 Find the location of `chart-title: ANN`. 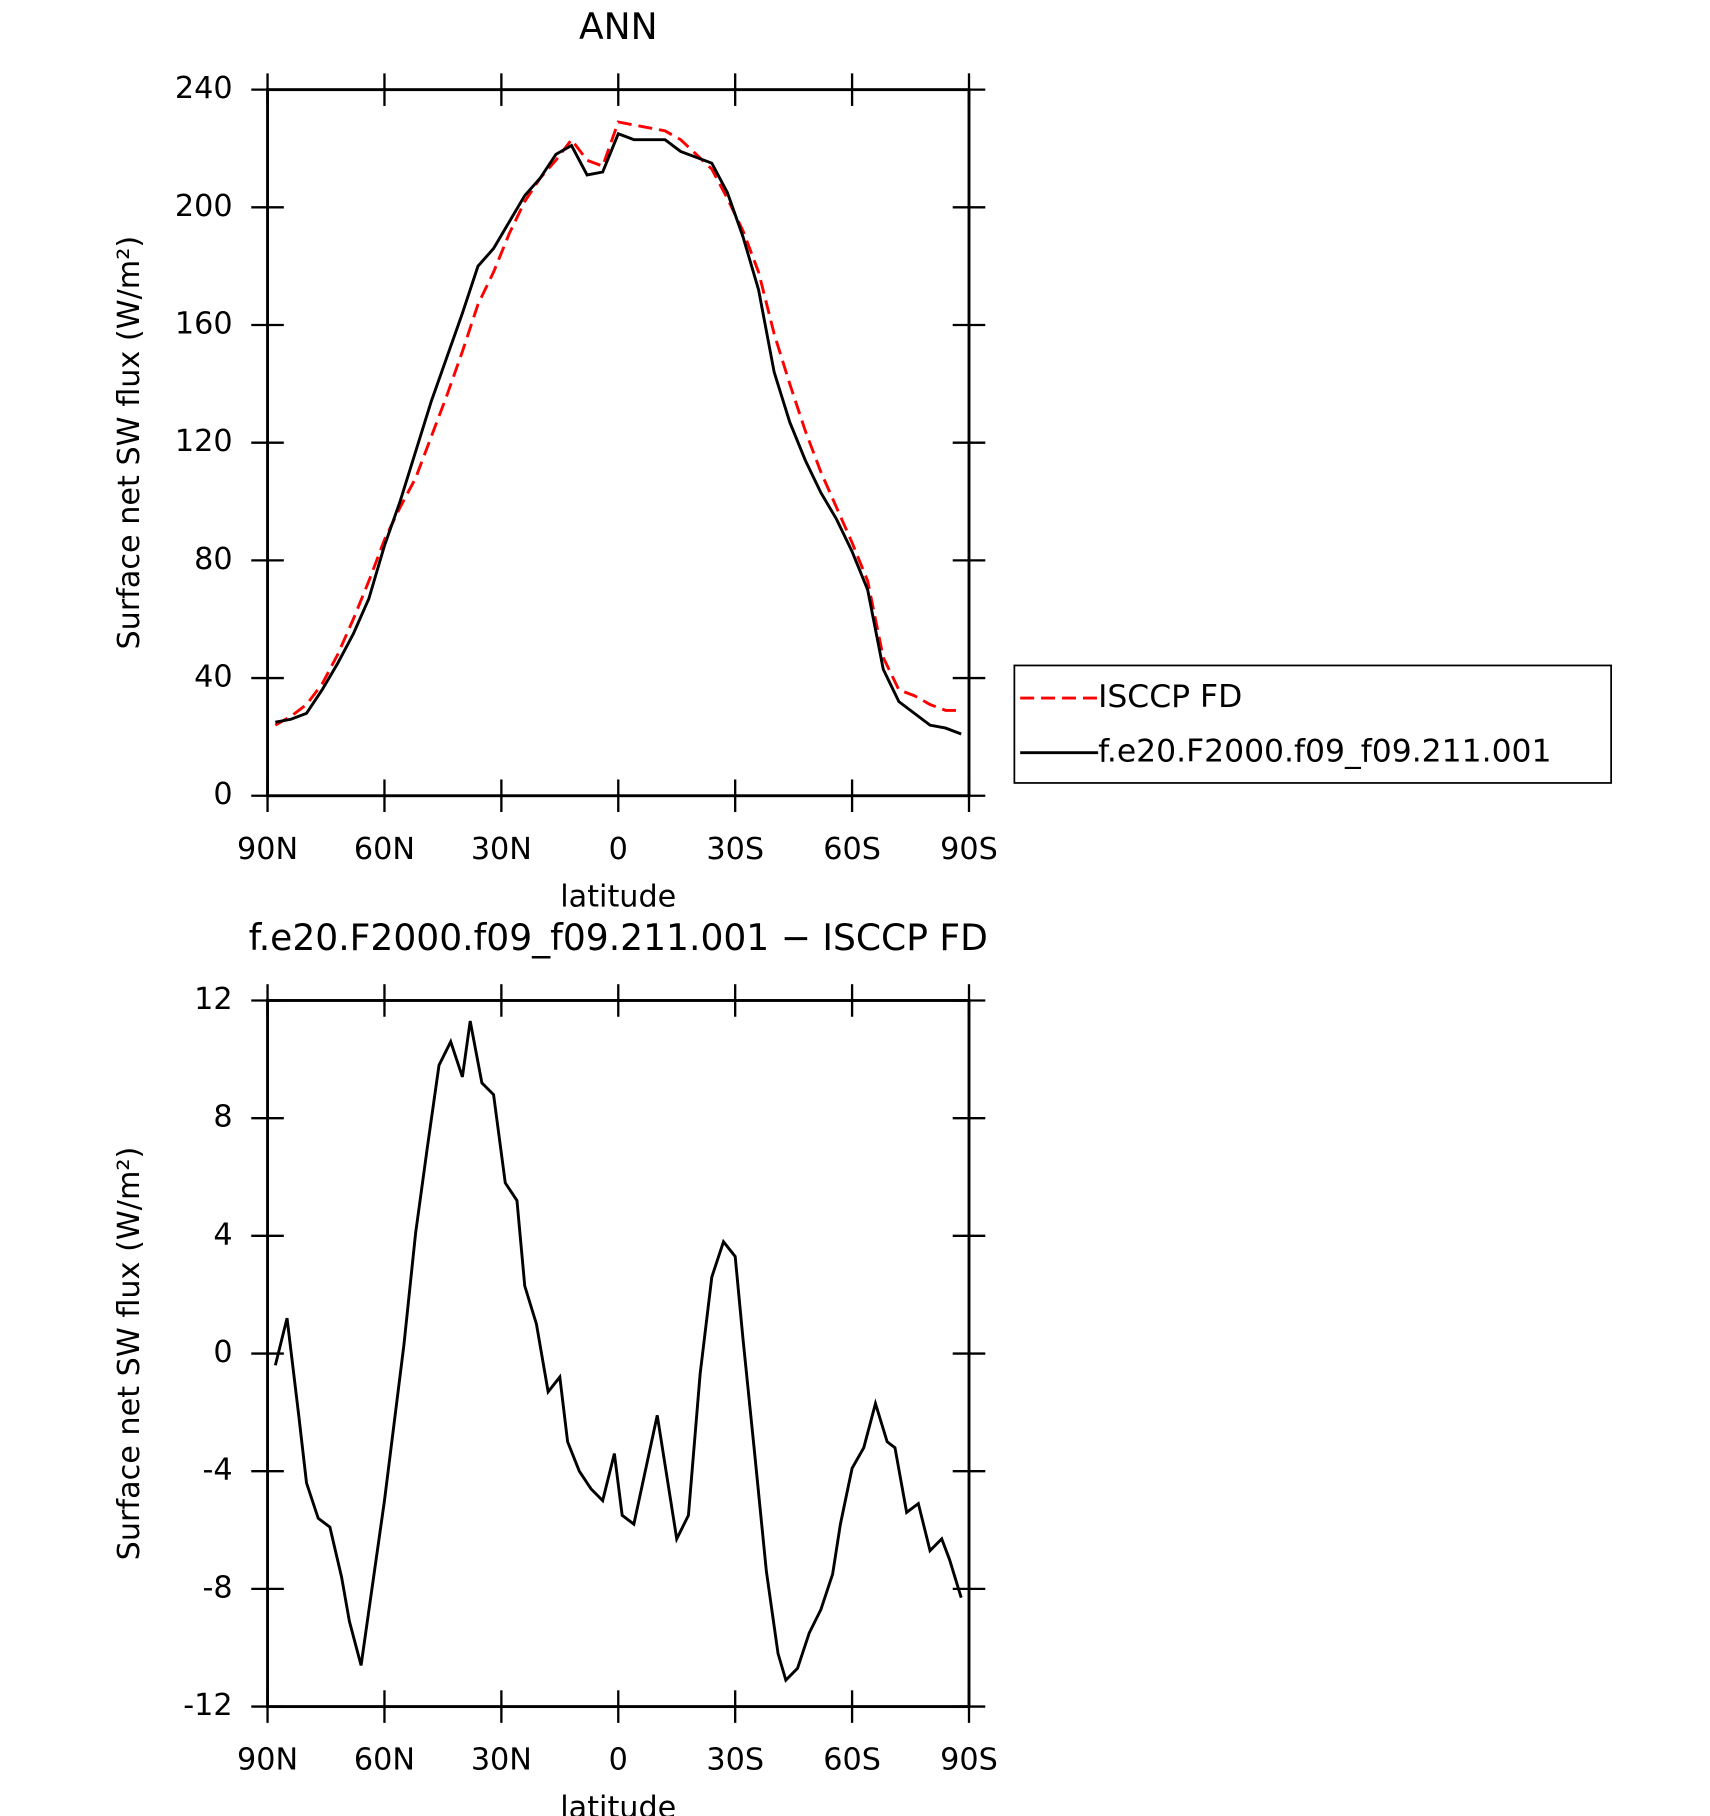

chart-title: ANN is located at coordinates (618, 27).